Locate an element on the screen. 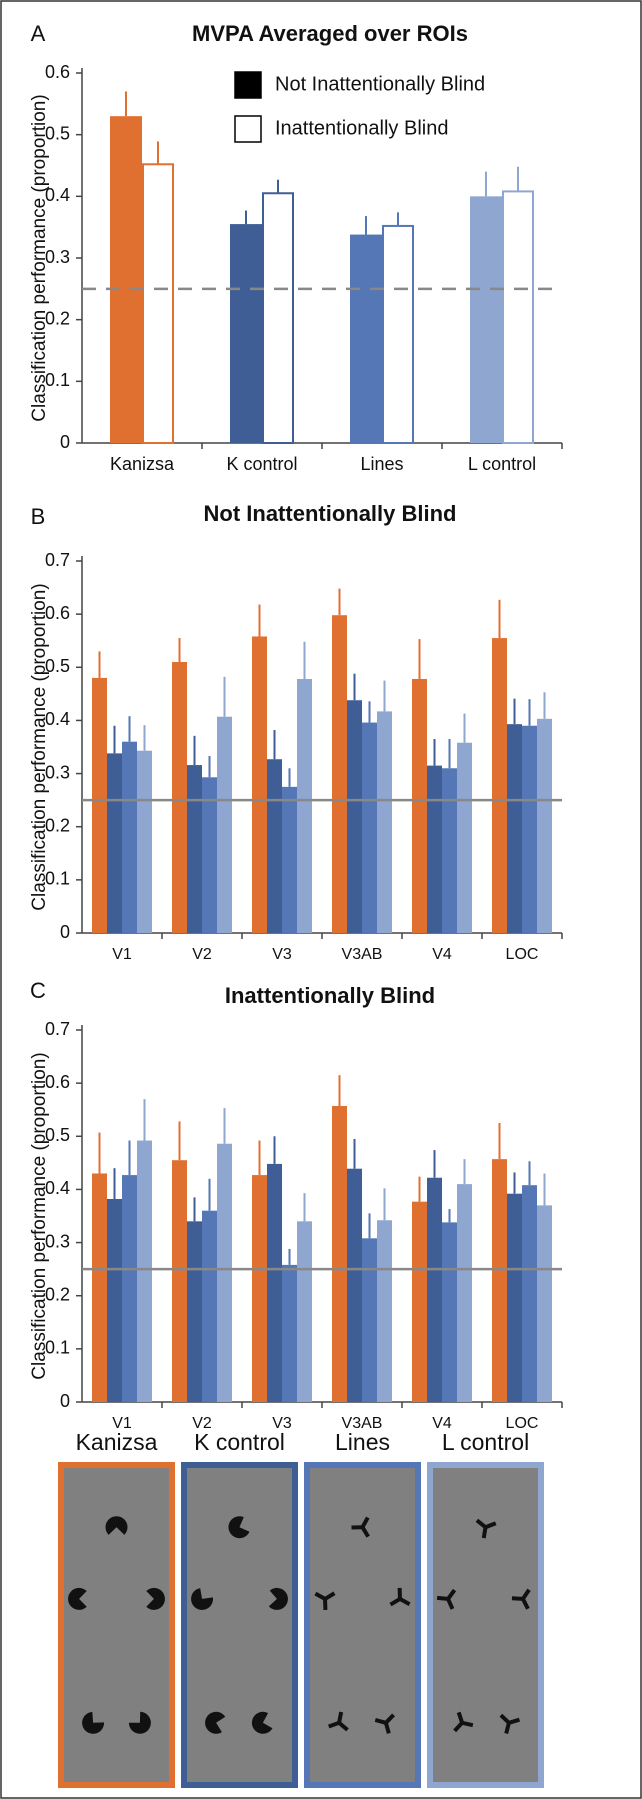 Image resolution: width=642 pixels, height=1799 pixels. x-tick-label: K control is located at coordinates (261, 464).